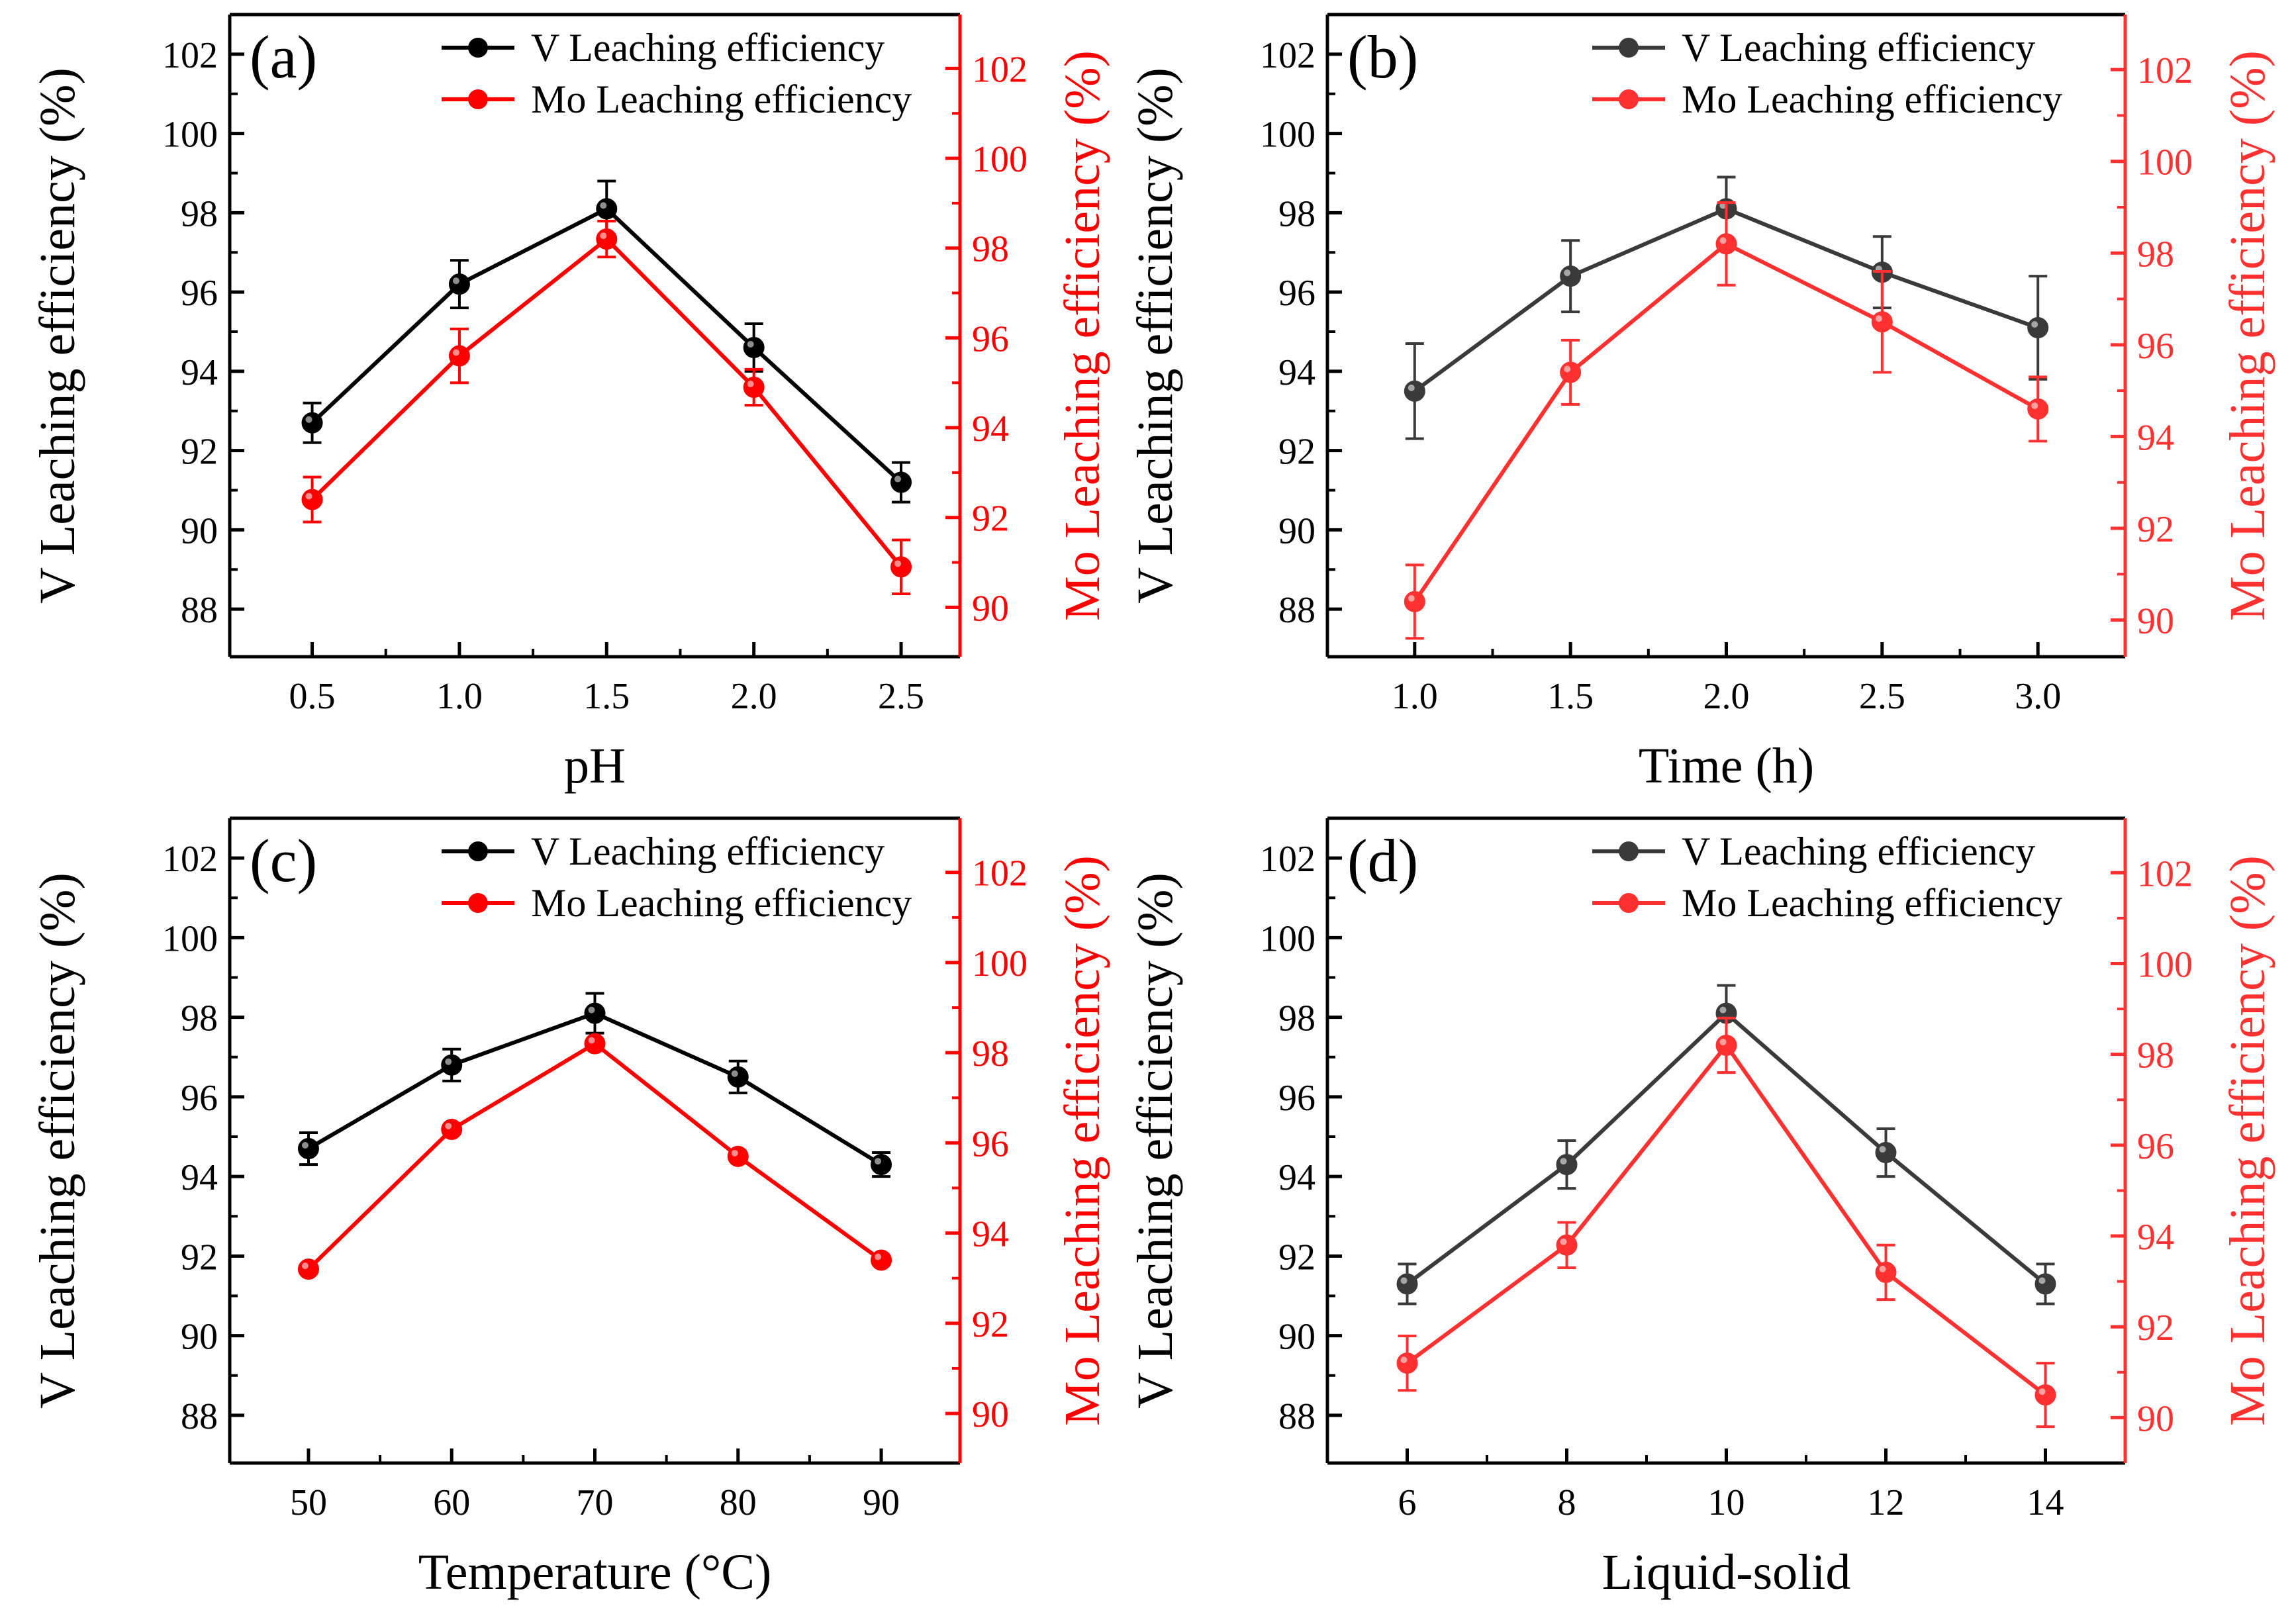  I want to click on x-tick-label: 60, so click(451, 1502).